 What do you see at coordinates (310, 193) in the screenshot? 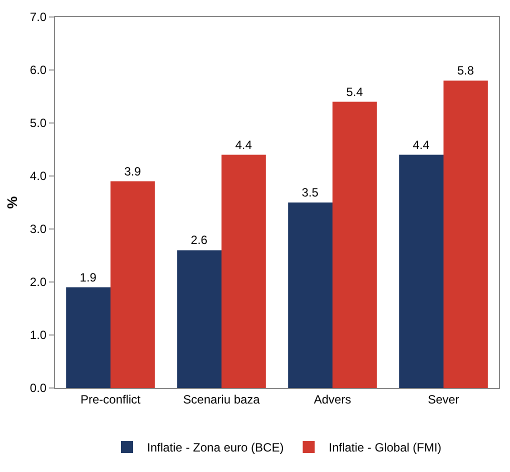
I see `data-label: 3.5` at bounding box center [310, 193].